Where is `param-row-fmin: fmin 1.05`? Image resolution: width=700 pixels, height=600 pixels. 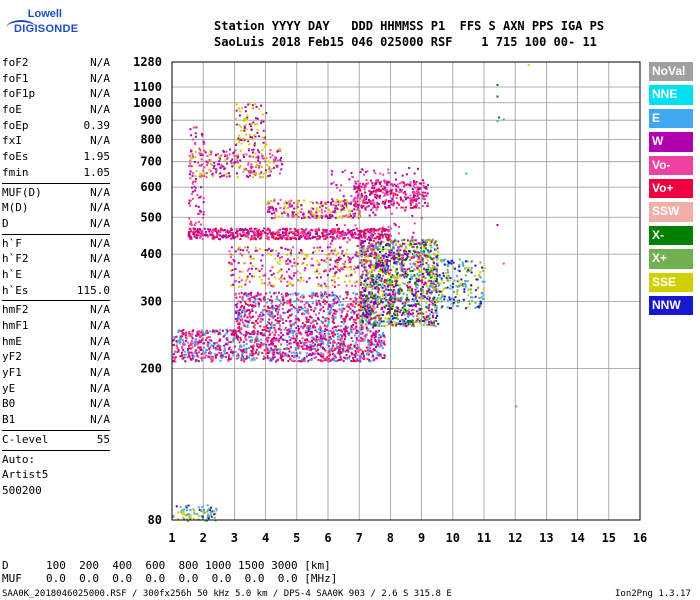
param-row-fmin: fmin 1.05 is located at coordinates (56, 174).